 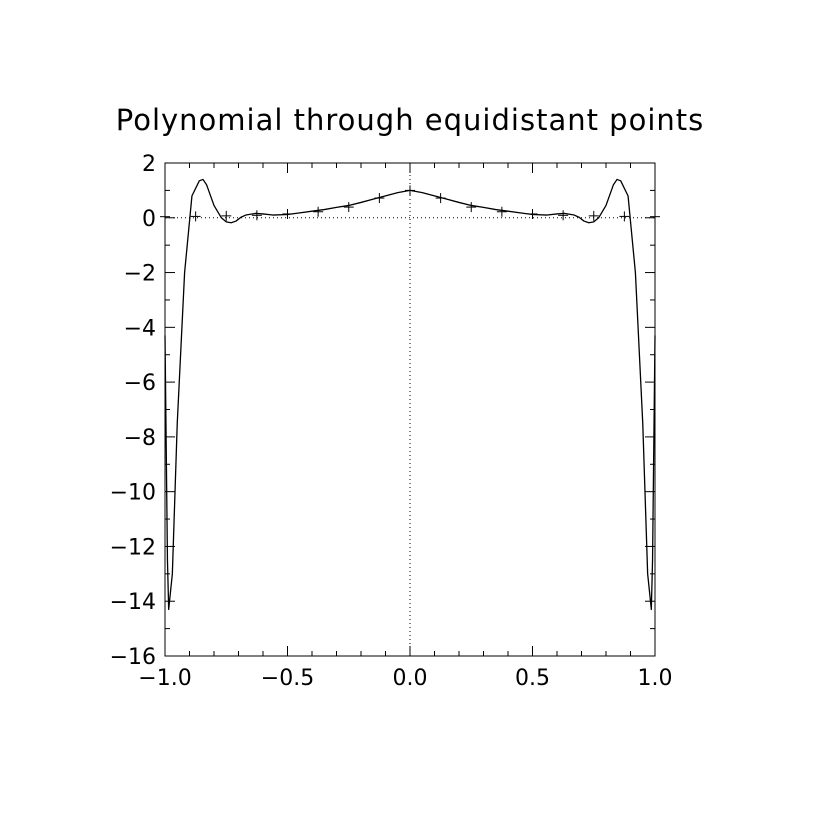 What do you see at coordinates (410, 678) in the screenshot?
I see `x-tick-label: 0.0` at bounding box center [410, 678].